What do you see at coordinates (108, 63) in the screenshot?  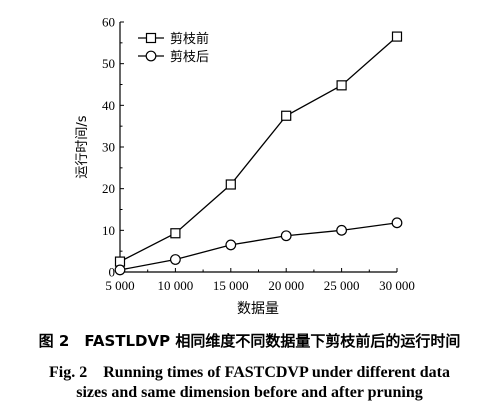 I see `y-tick-label-5: 50` at bounding box center [108, 63].